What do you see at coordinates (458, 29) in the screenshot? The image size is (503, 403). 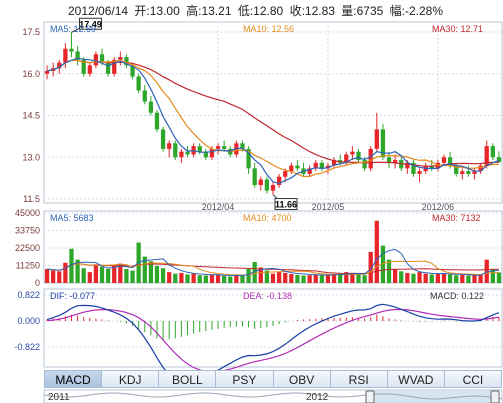 I see `price-ma30-label: MA30: 12.71` at bounding box center [458, 29].